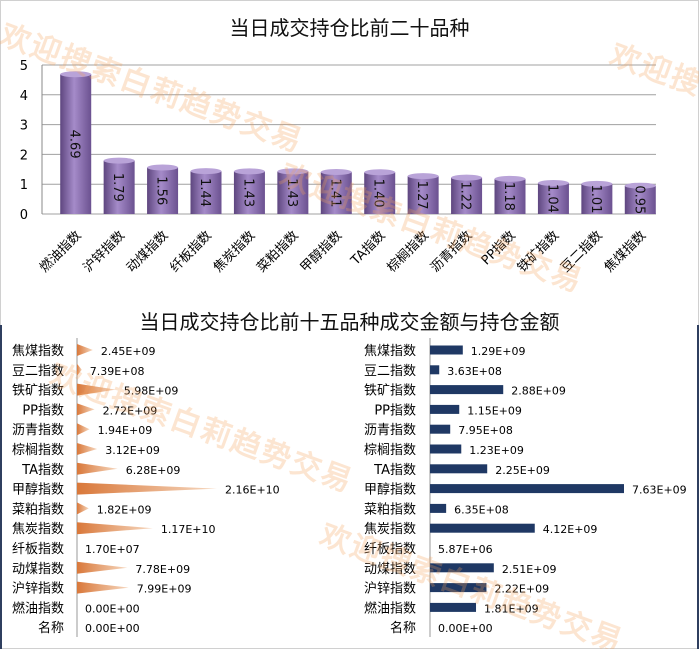 The width and height of the screenshot is (699, 649). Describe the element at coordinates (390, 549) in the screenshot. I see `category-label: 纤板指数` at that location.